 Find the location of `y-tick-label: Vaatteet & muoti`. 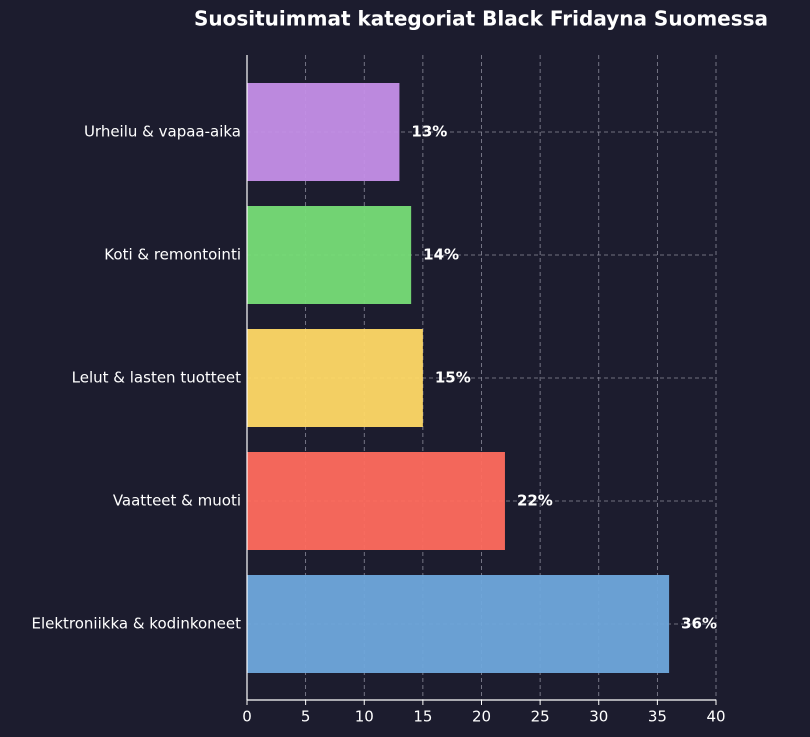

y-tick-label: Vaatteet & muoti is located at coordinates (177, 501).